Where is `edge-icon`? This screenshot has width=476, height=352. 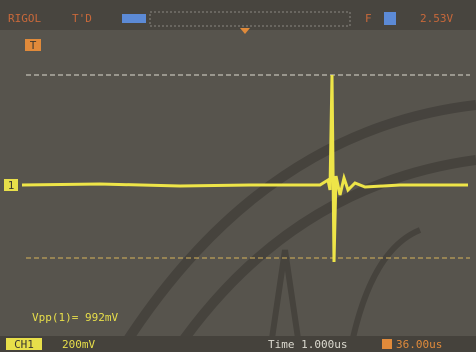
edge-icon is located at coordinates (390, 18).